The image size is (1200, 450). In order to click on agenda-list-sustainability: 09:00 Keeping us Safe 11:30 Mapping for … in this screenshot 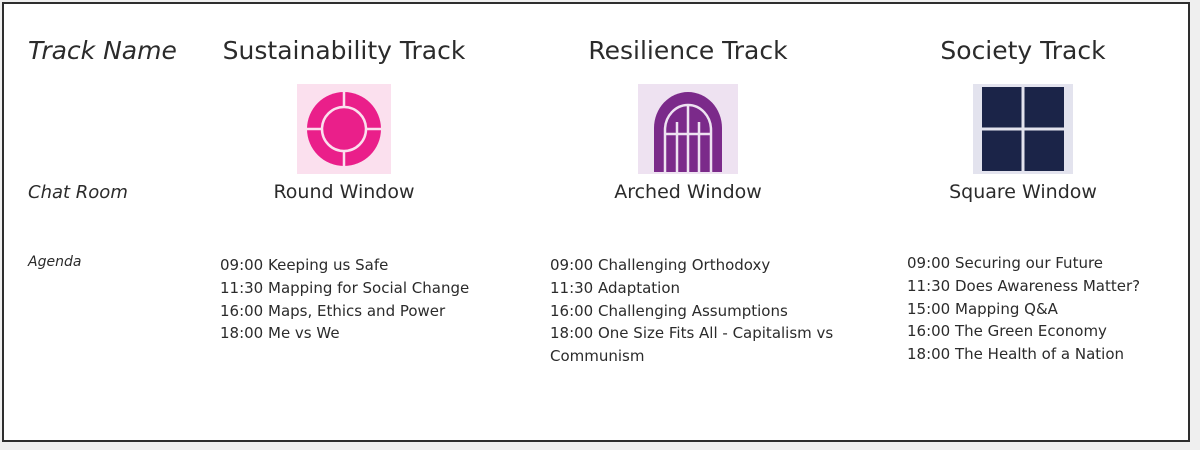, I will do `click(344, 299)`.